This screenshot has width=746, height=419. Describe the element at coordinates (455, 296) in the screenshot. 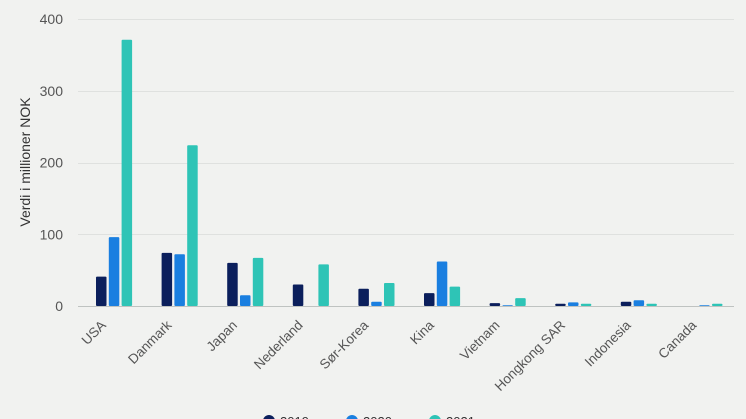

I see `bar-2021-kina` at that location.